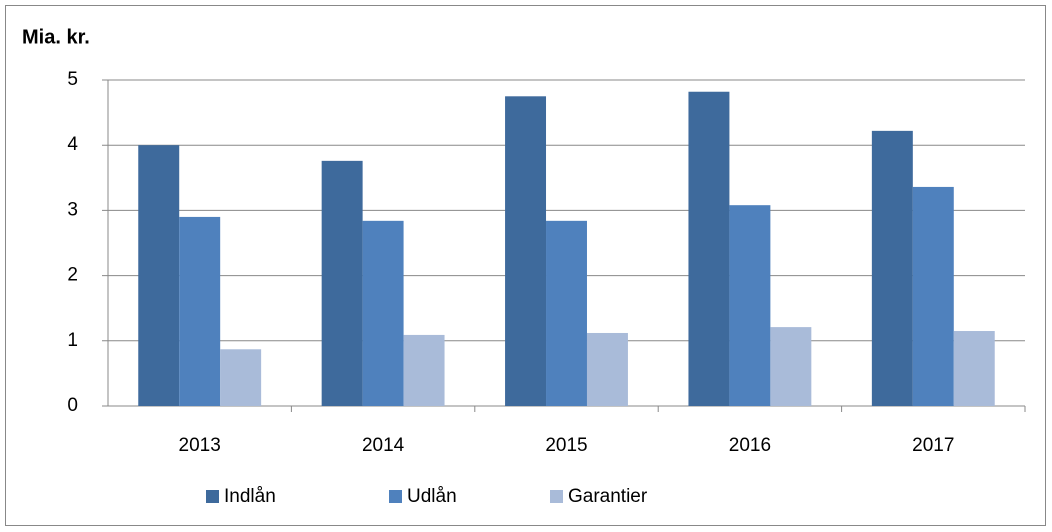  Describe the element at coordinates (750, 445) in the screenshot. I see `x-tick-label: 2016` at that location.